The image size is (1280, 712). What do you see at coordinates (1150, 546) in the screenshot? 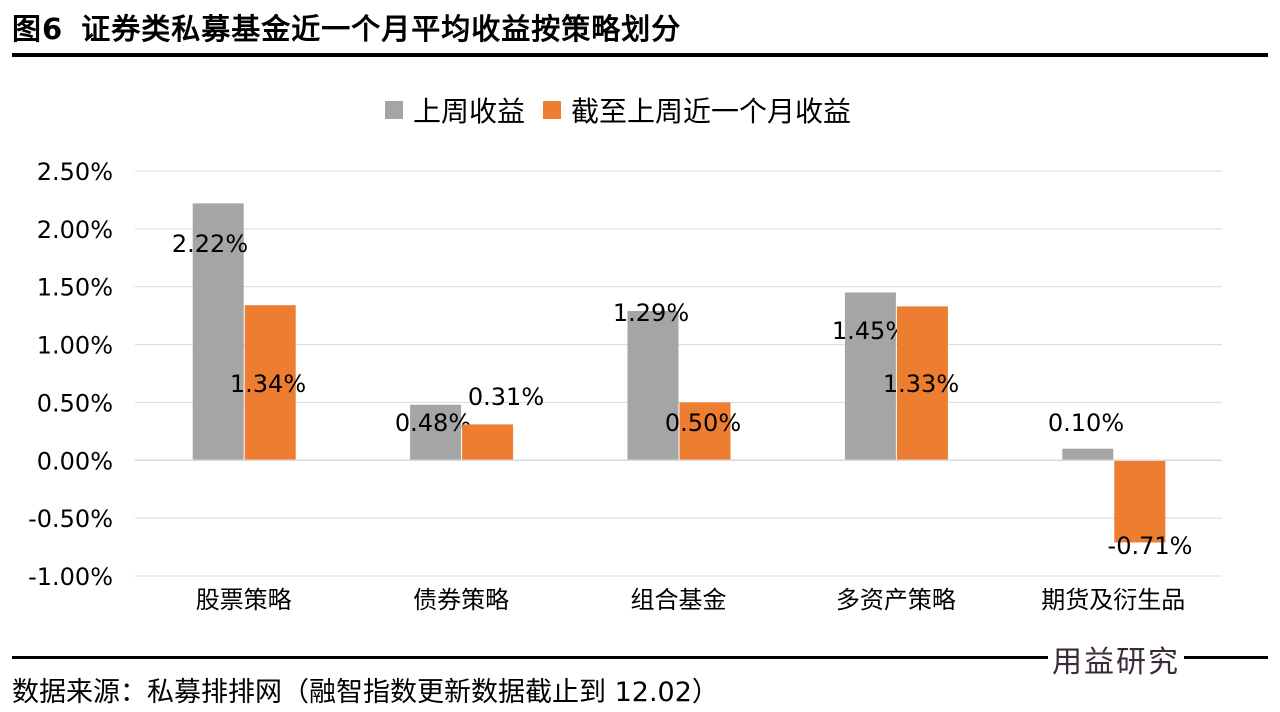
I see `data-label: -0.71%` at bounding box center [1150, 546].